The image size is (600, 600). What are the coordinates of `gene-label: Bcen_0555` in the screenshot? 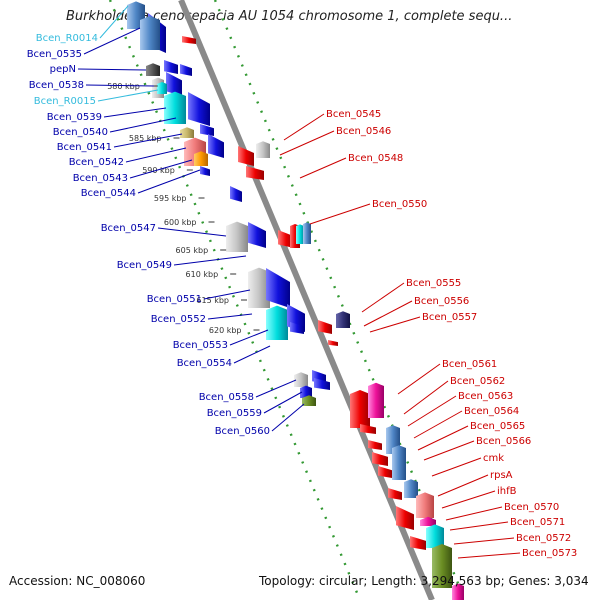 It's located at (433, 283).